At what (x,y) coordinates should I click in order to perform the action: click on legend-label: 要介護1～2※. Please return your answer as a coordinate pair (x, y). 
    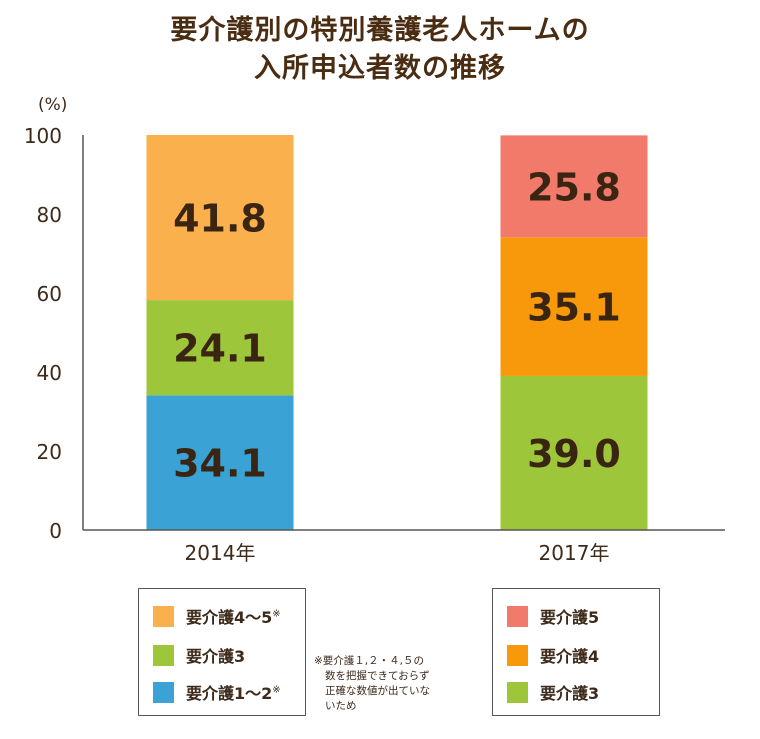
    Looking at the image, I should click on (233, 693).